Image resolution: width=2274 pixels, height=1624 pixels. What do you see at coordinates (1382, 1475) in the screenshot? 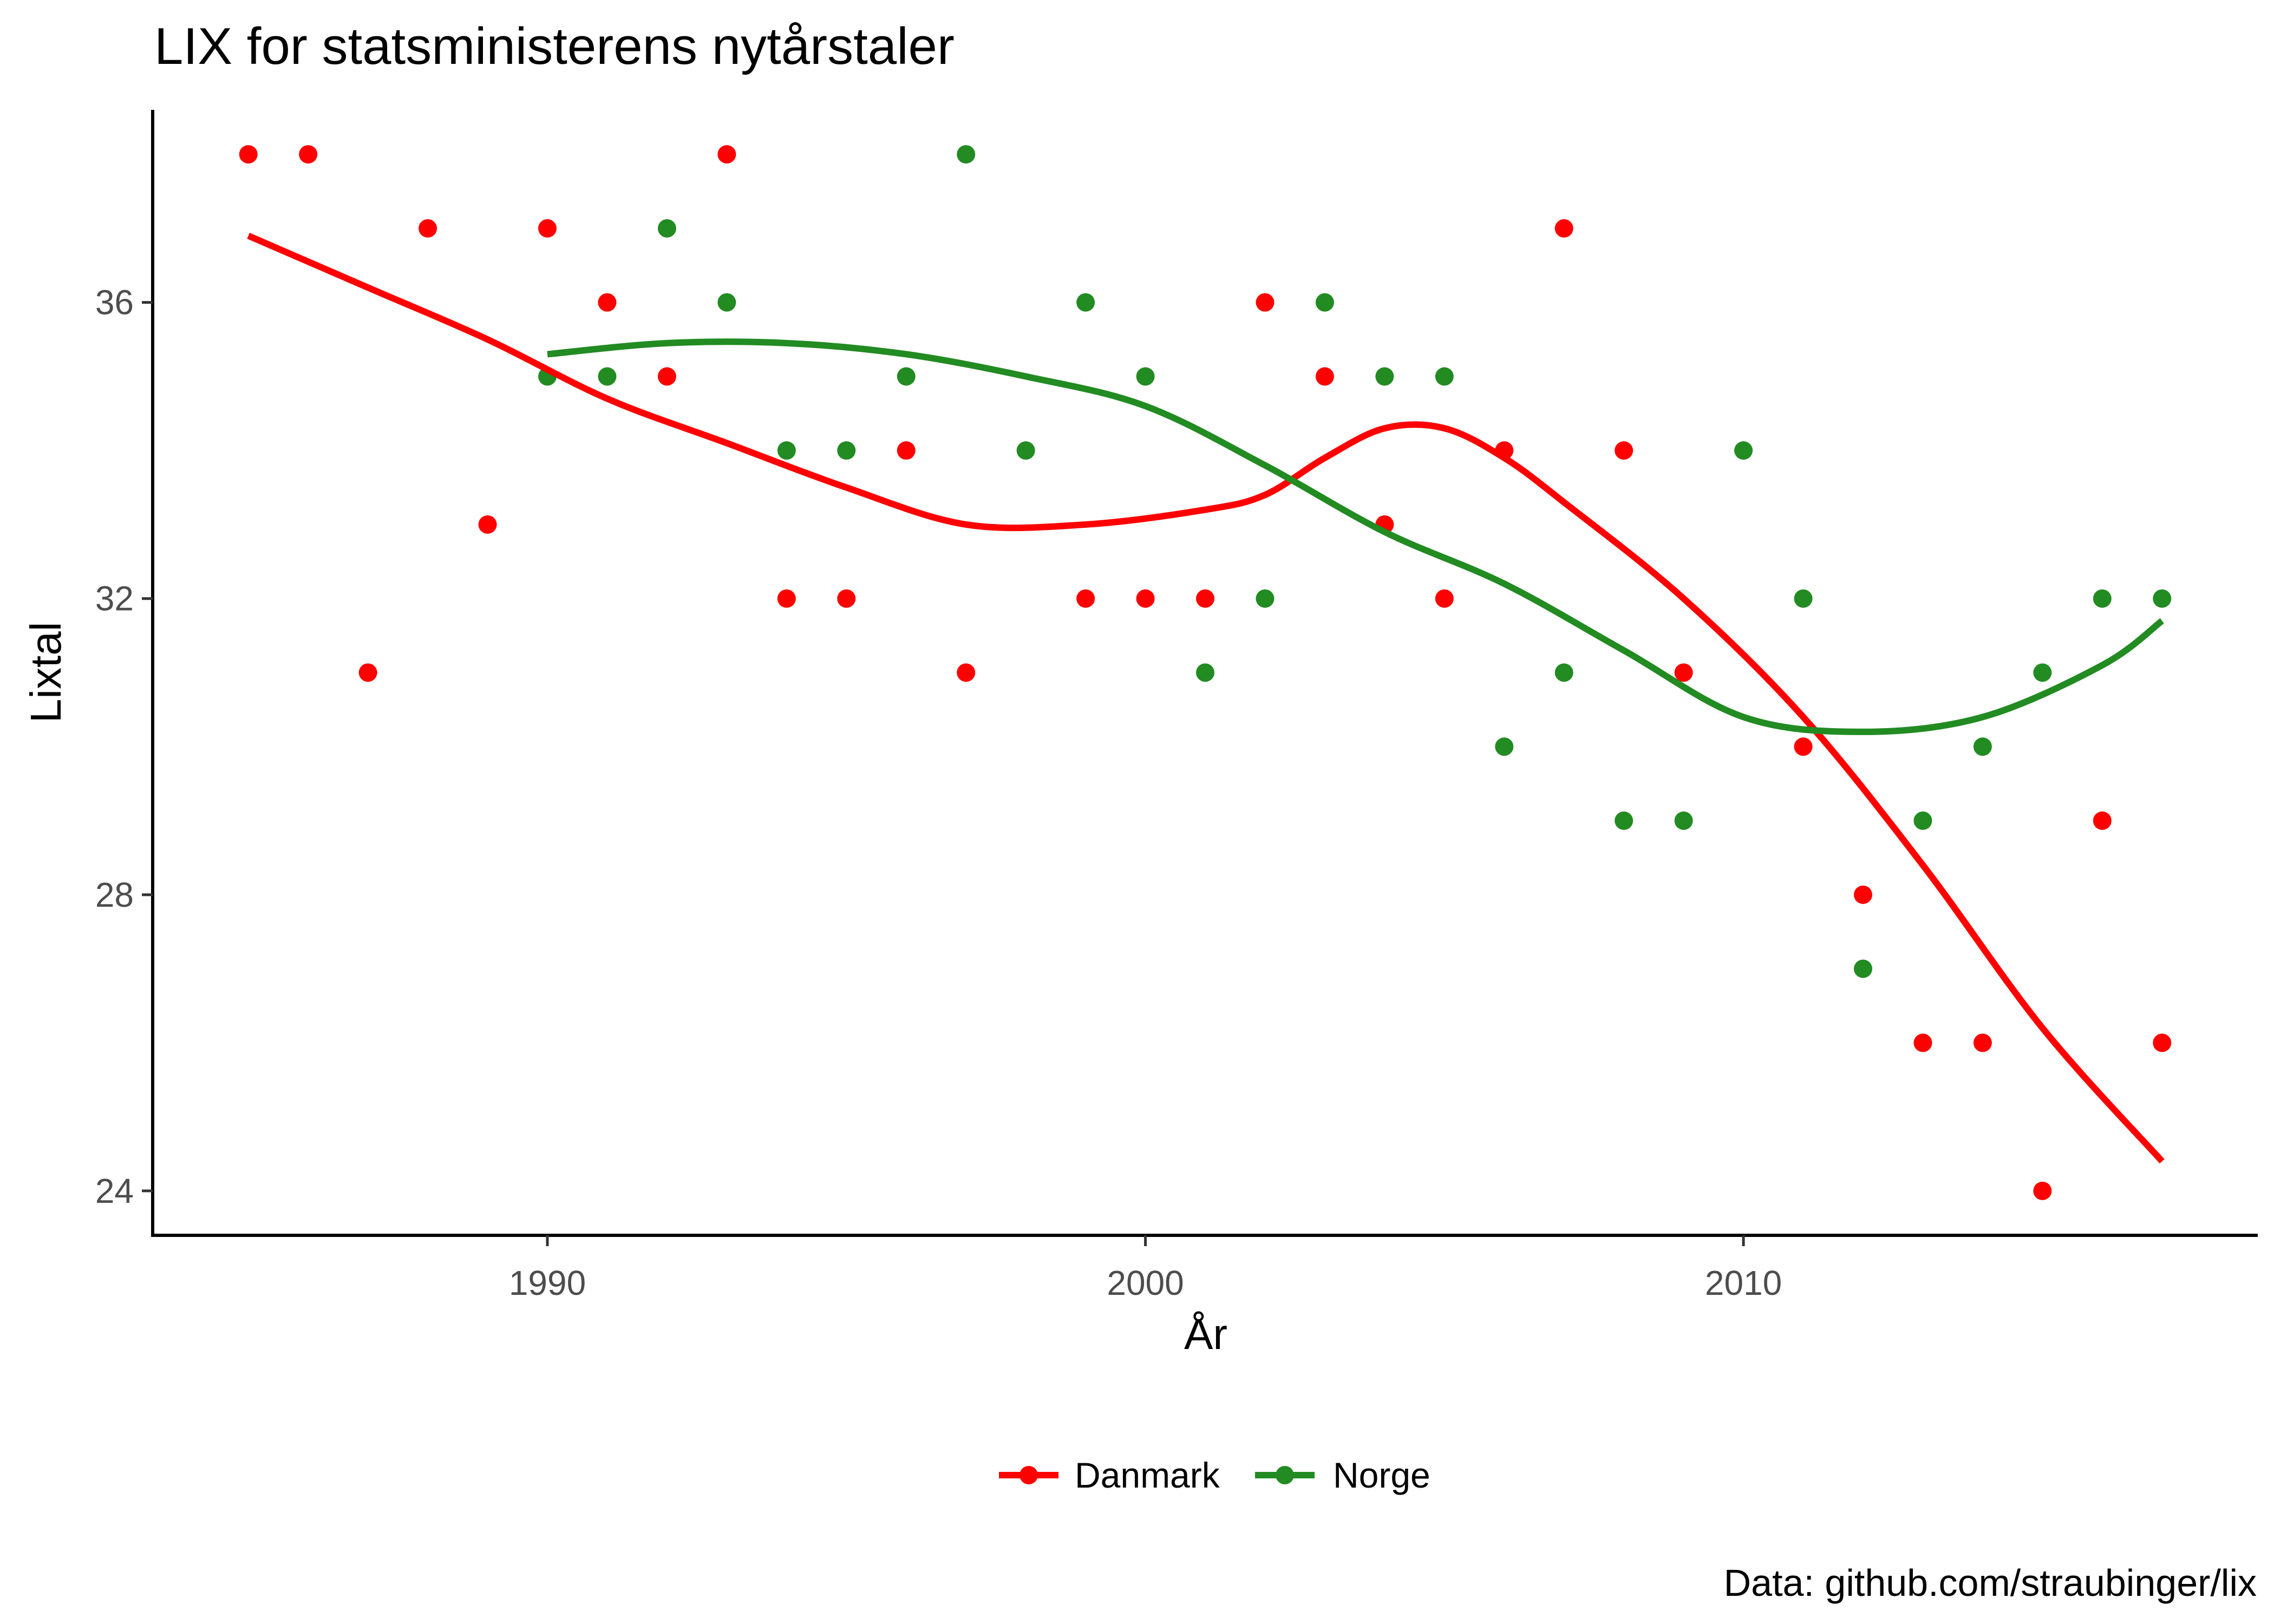
I see `legend-label-norge: Norge` at bounding box center [1382, 1475].